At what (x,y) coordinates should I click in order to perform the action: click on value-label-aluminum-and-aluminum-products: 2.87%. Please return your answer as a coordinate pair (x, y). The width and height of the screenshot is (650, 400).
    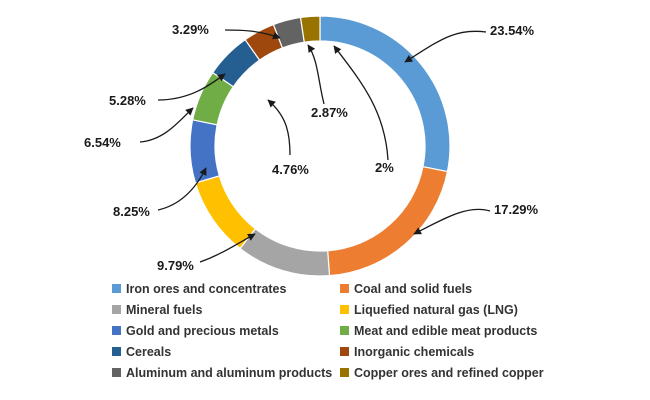
    Looking at the image, I should click on (329, 112).